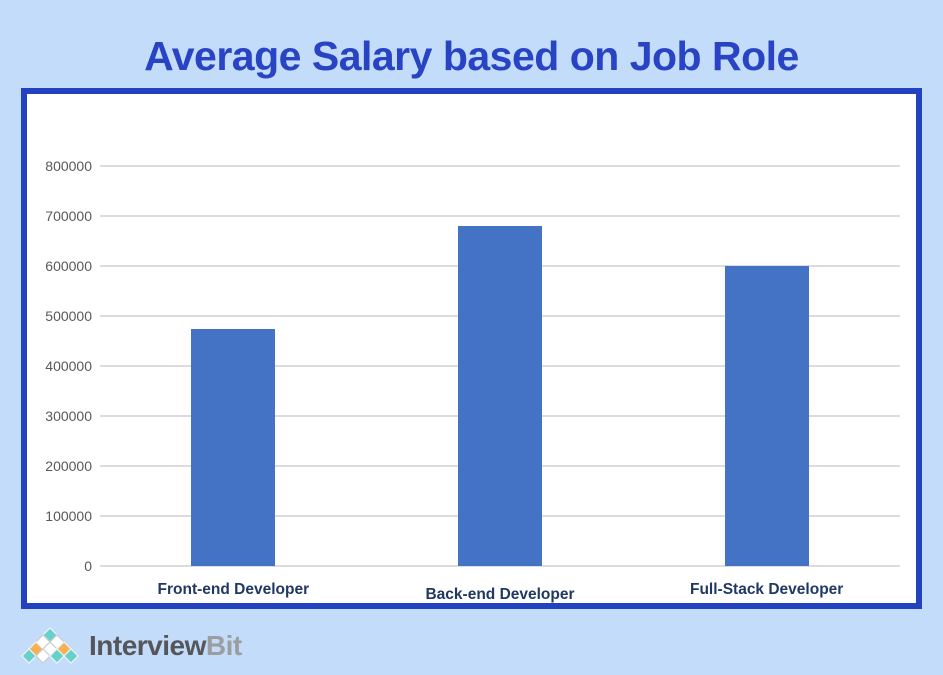 The height and width of the screenshot is (675, 943). What do you see at coordinates (68, 466) in the screenshot?
I see `y-axis-tick-label: 200000` at bounding box center [68, 466].